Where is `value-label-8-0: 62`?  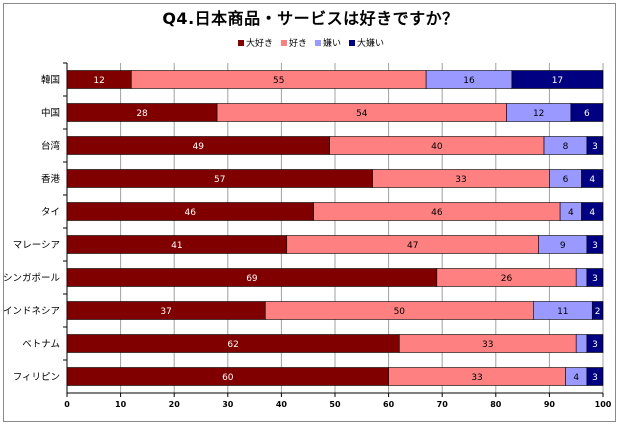
value-label-8-0: 62 is located at coordinates (232, 345).